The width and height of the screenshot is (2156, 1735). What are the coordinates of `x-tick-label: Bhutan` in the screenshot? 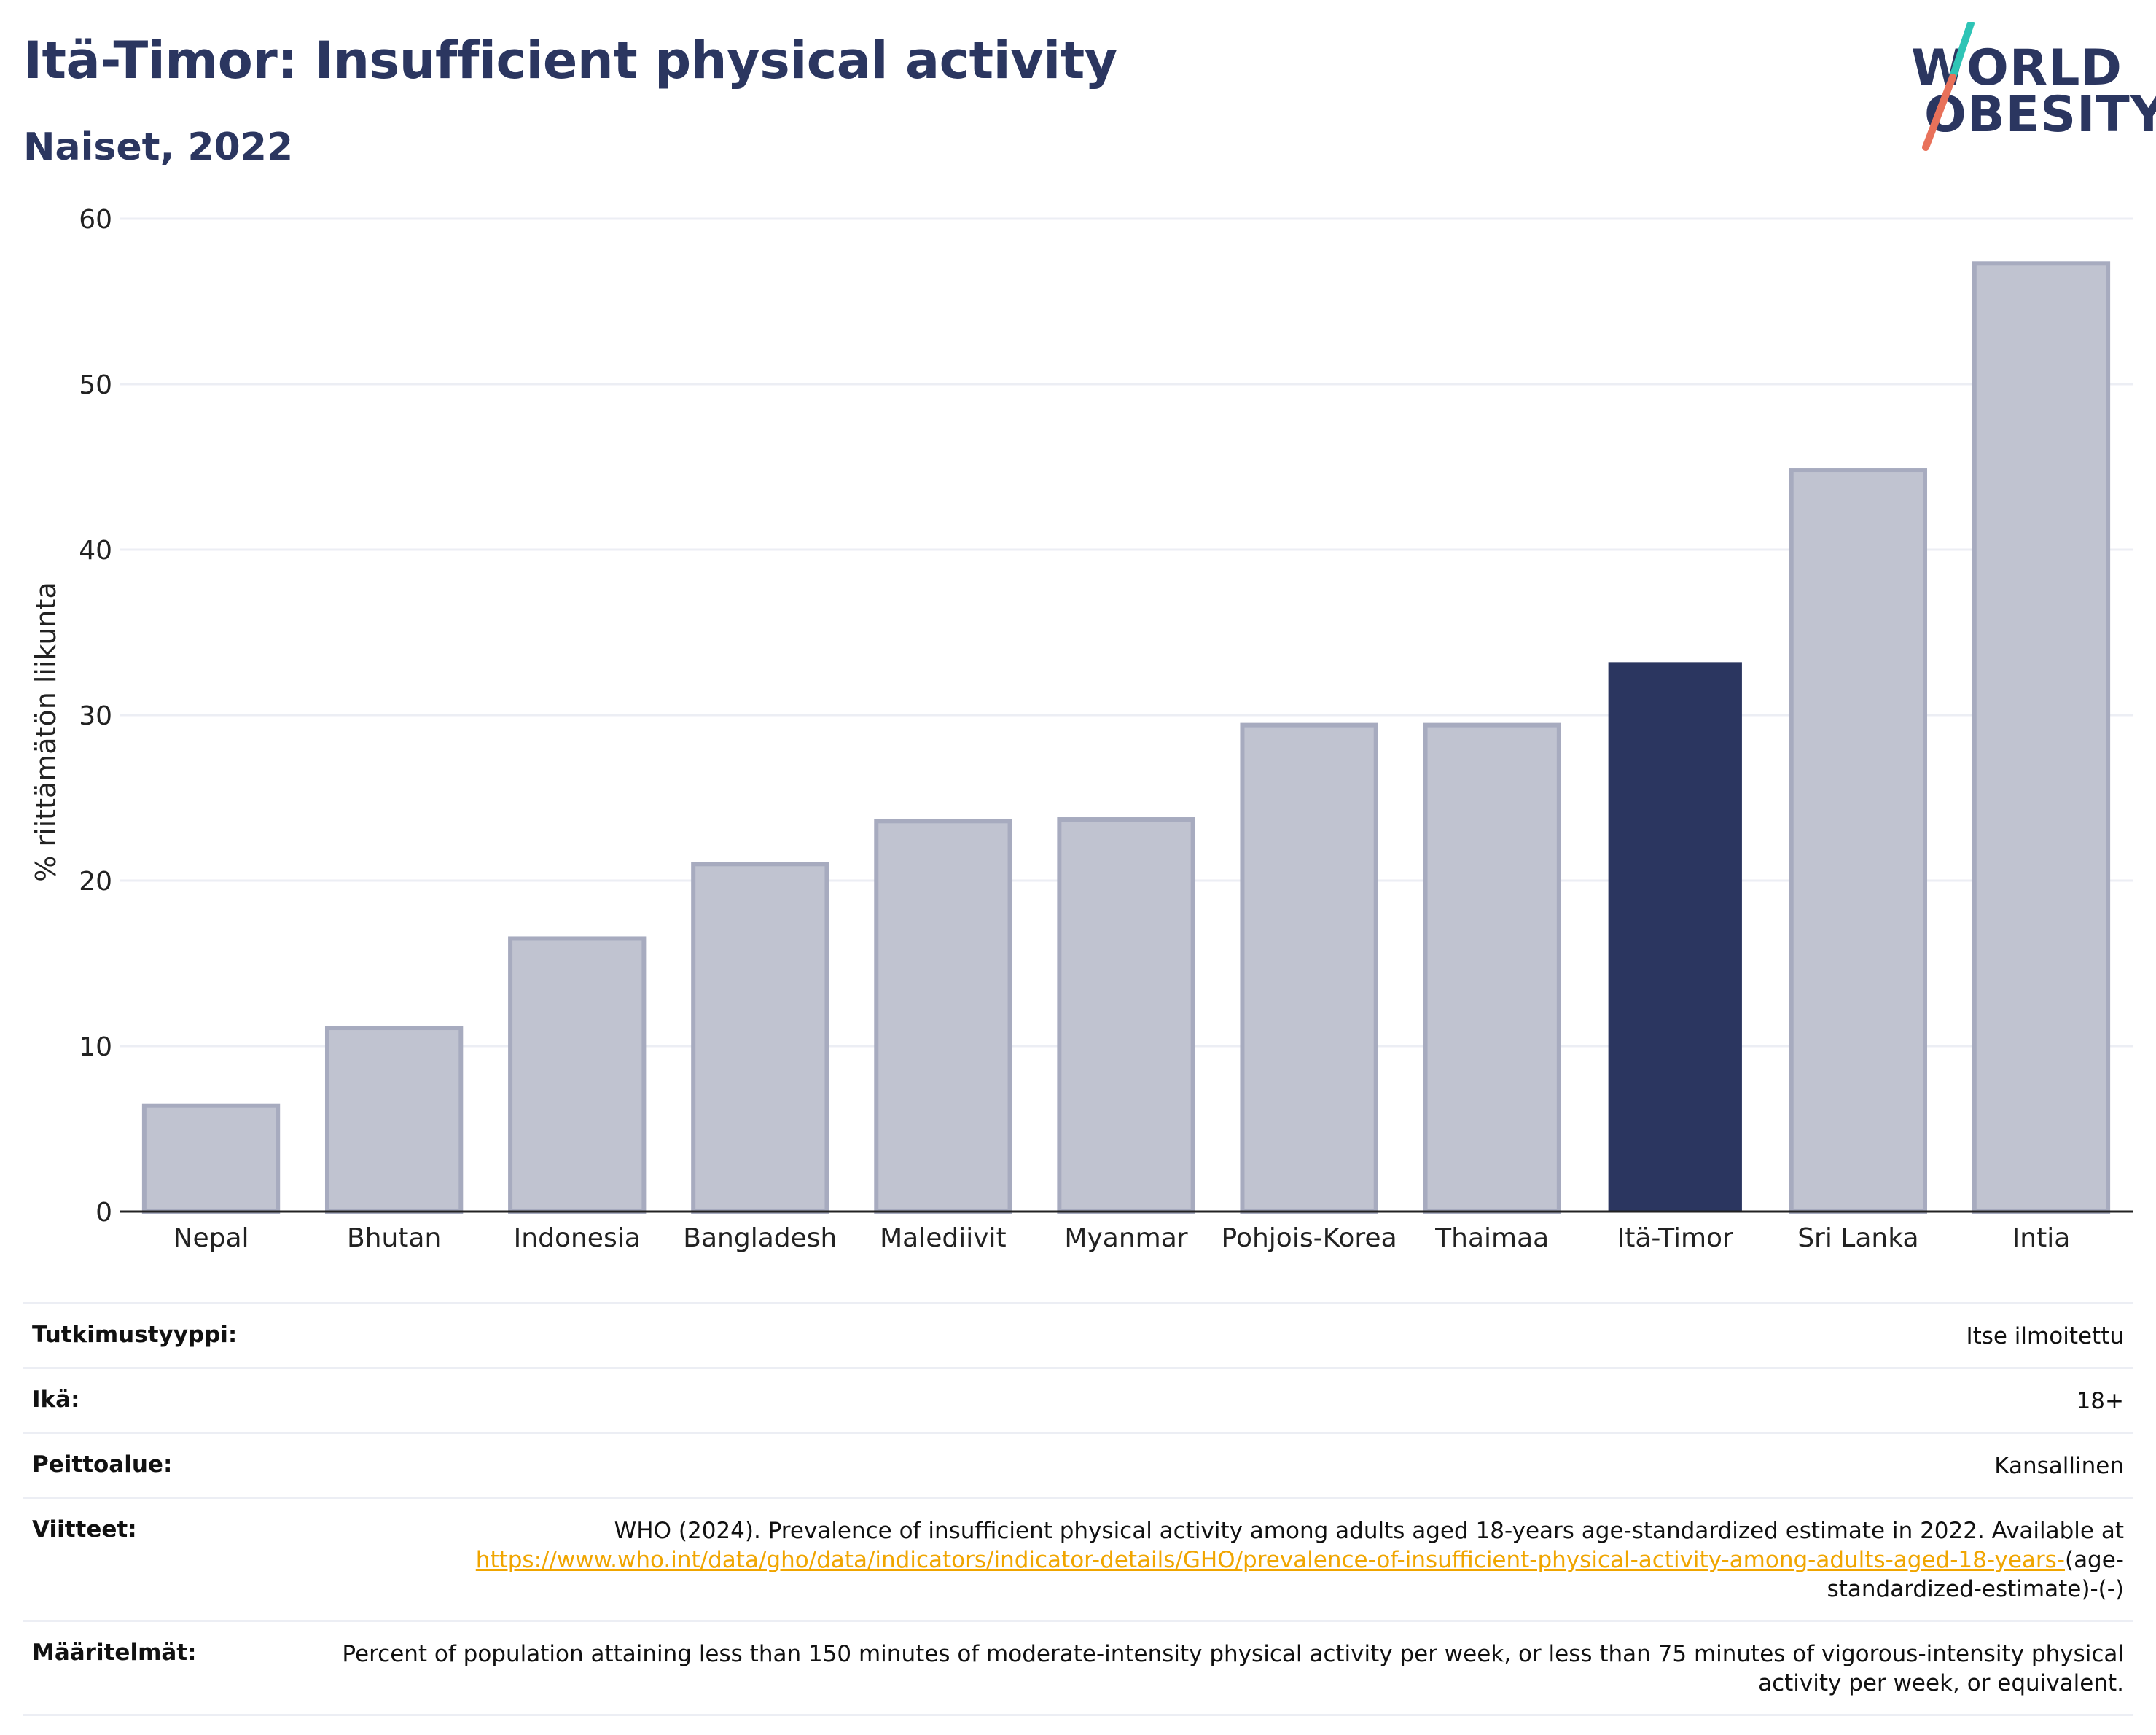 It's located at (394, 1238).